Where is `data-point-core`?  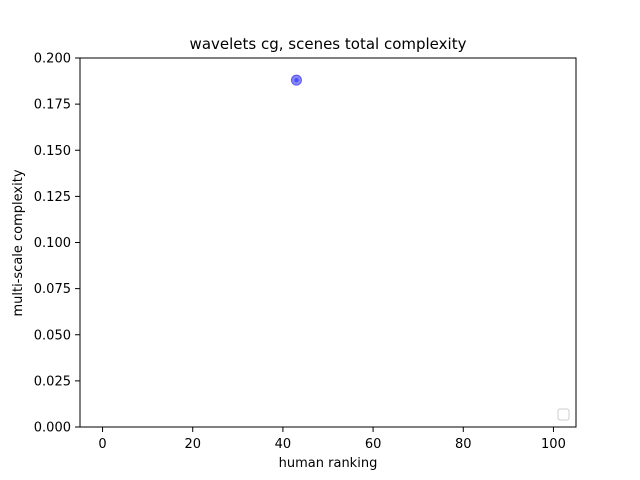
data-point-core is located at coordinates (296, 80).